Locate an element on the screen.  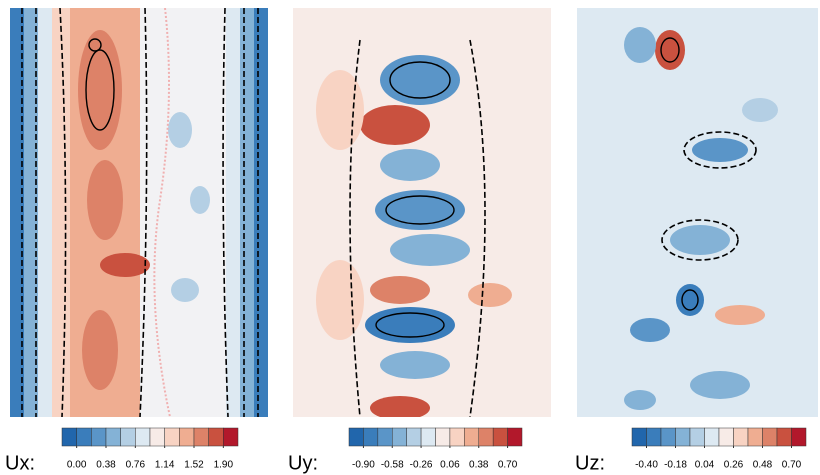
colorbar-tick-label: 1.90 is located at coordinates (224, 465).